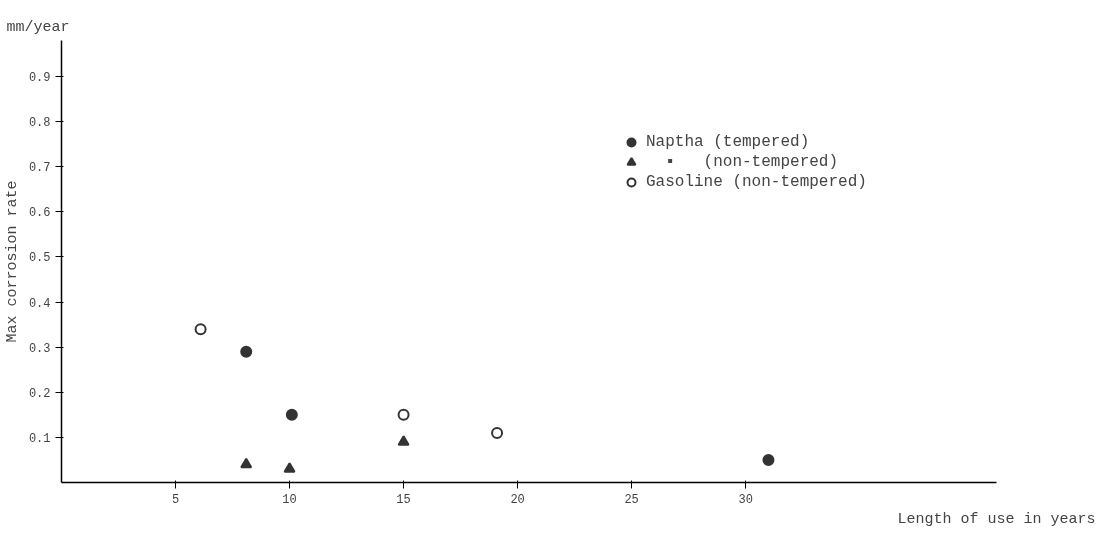 The width and height of the screenshot is (1106, 552). What do you see at coordinates (756, 182) in the screenshot?
I see `legend-label: Gasoline (non-tempered)` at bounding box center [756, 182].